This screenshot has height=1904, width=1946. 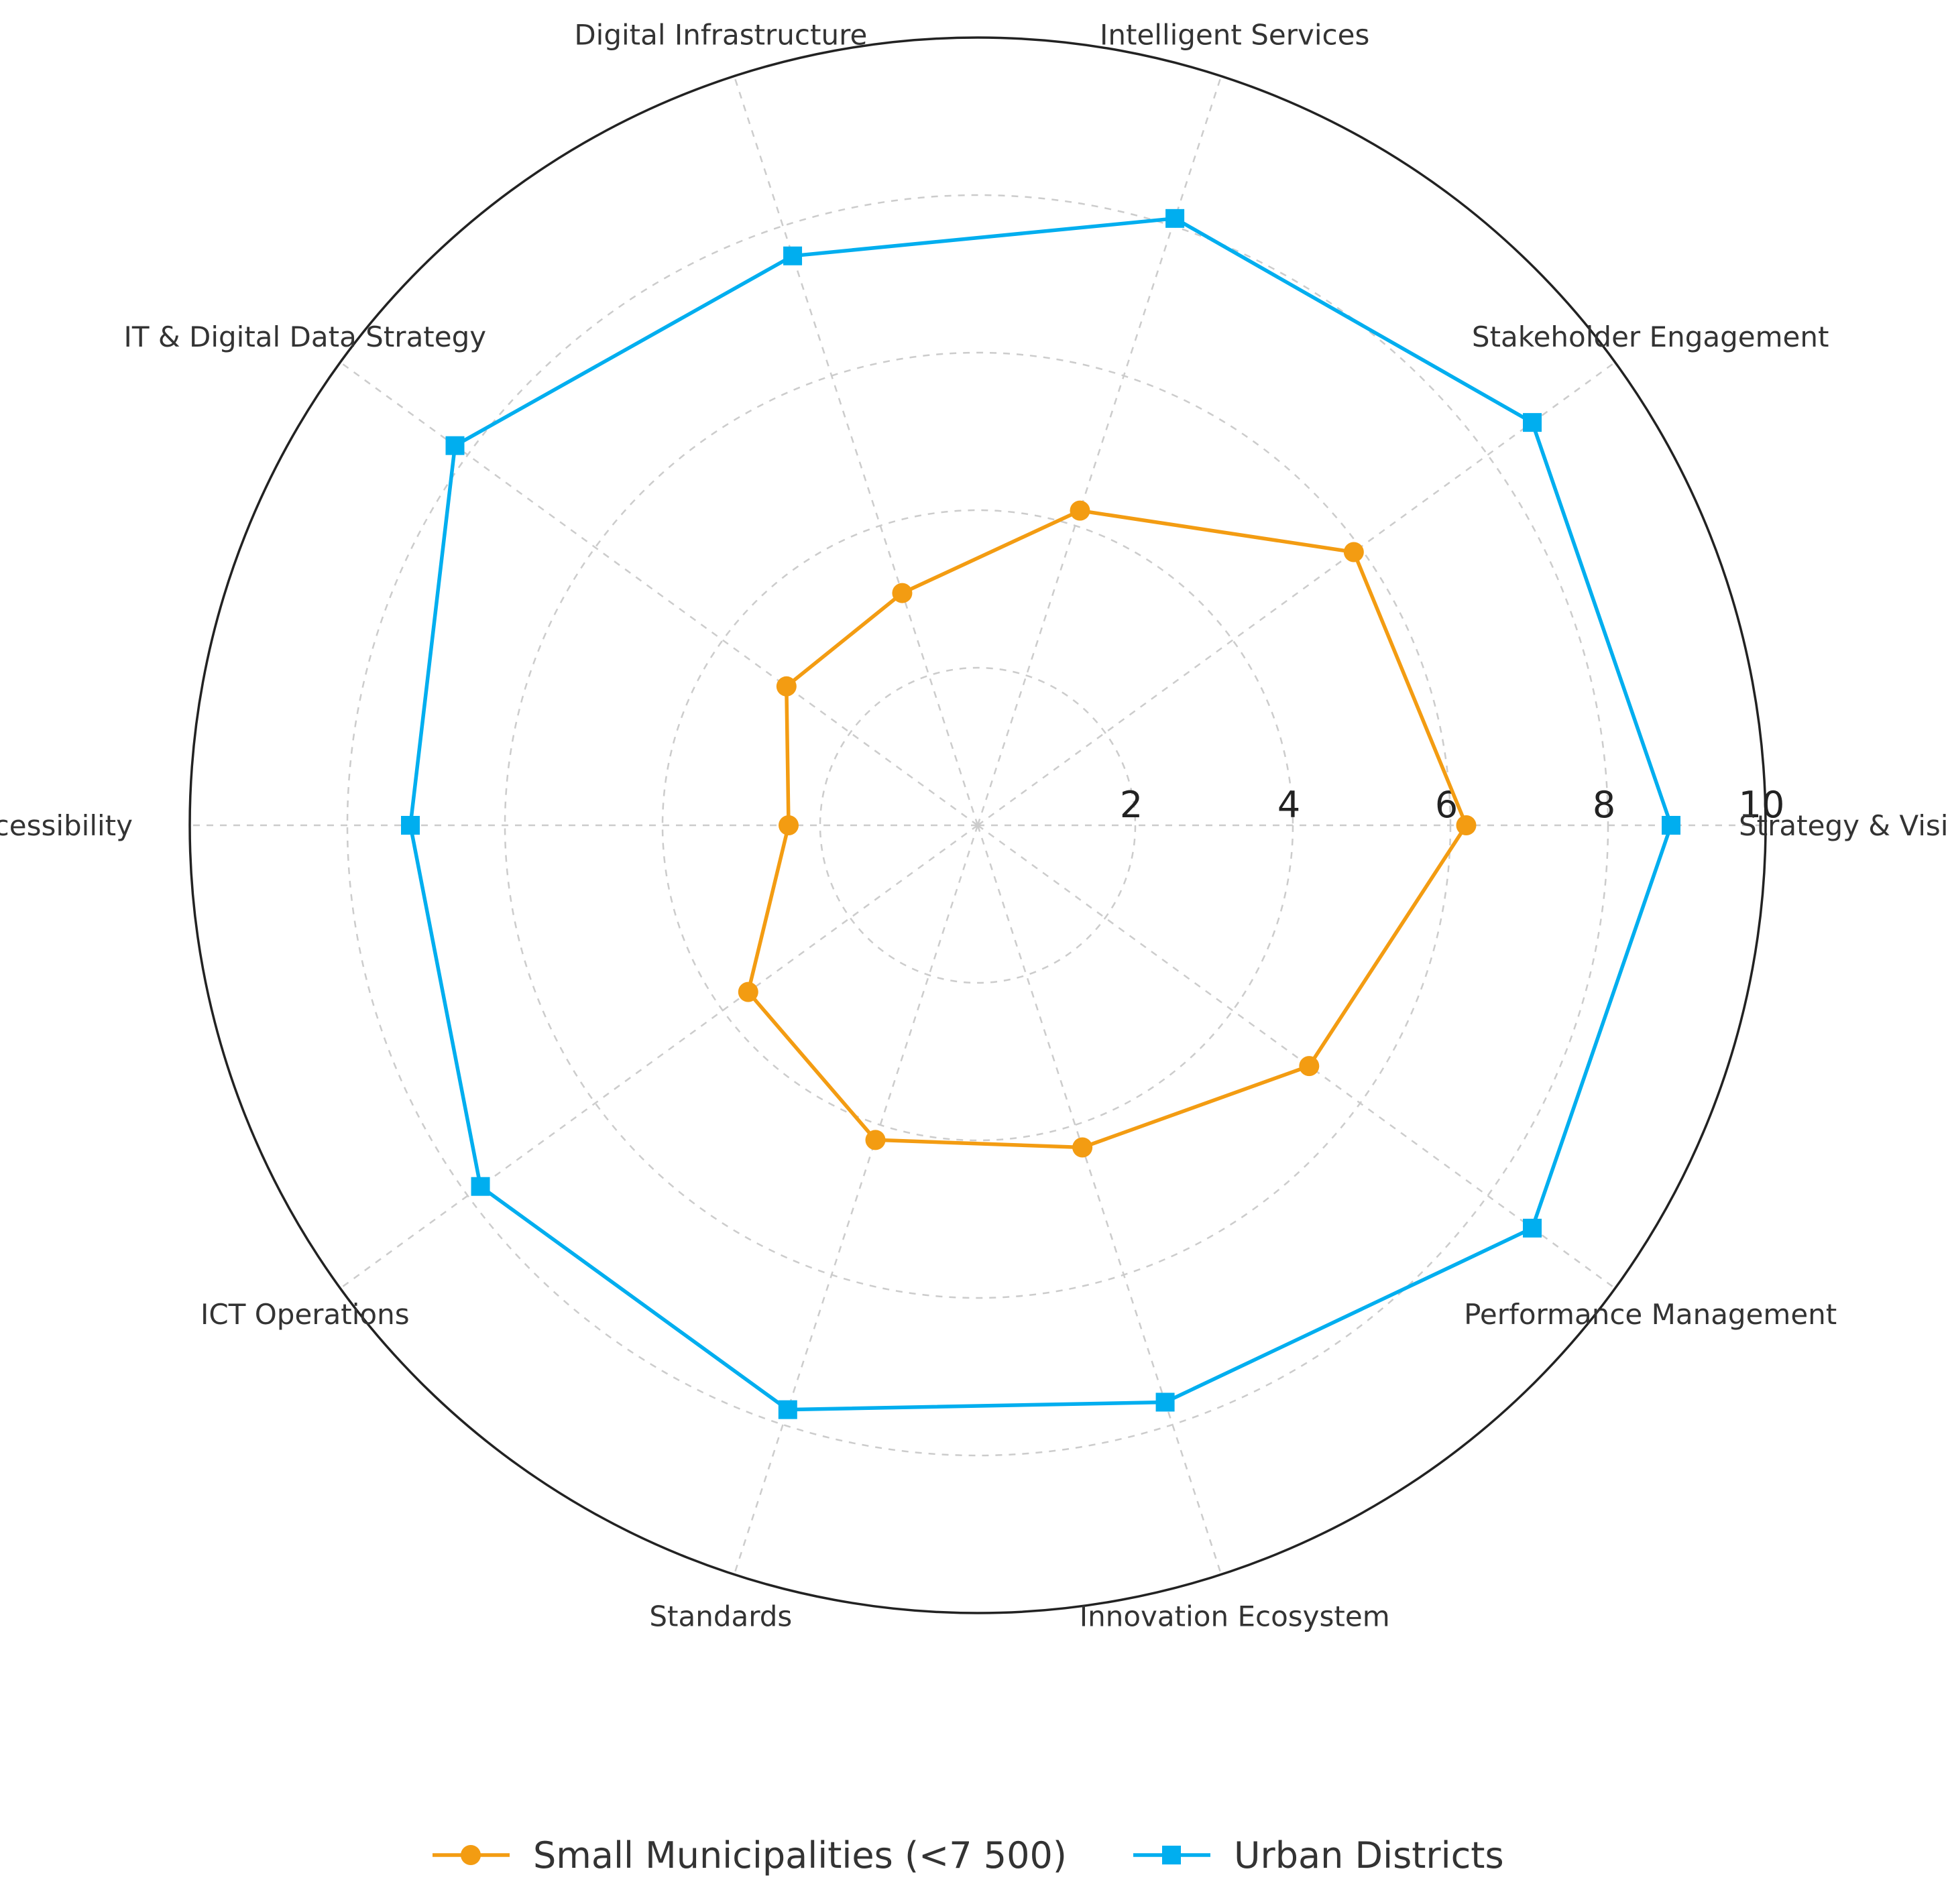 What do you see at coordinates (1446, 805) in the screenshot?
I see `radial-tick-label: 6` at bounding box center [1446, 805].